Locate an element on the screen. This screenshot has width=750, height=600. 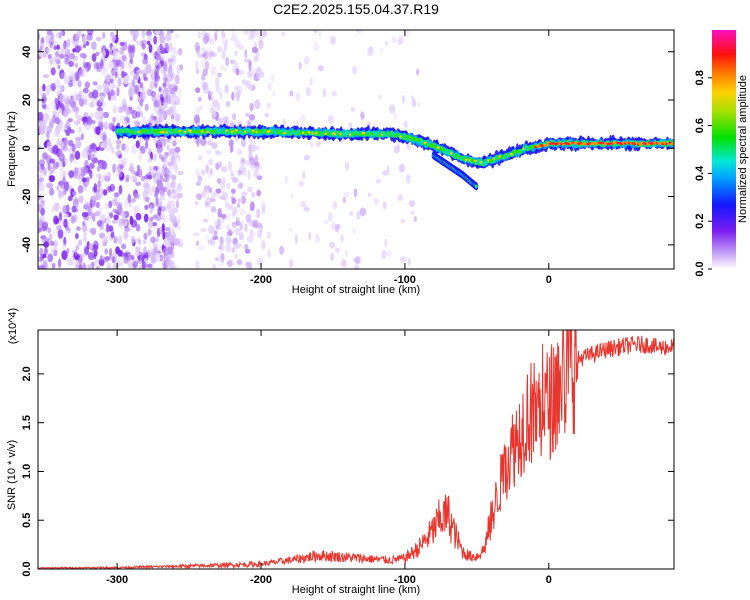
snr-ylabel: SNR (10 * v/v) is located at coordinates (12, 475).